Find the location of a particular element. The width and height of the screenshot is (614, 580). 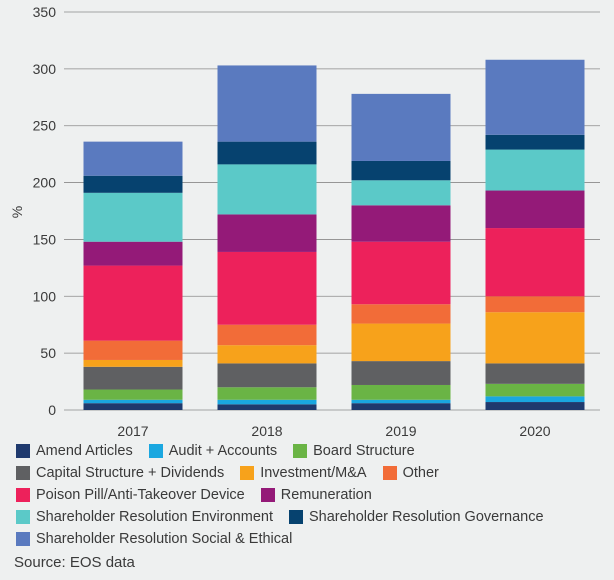

legend-label: Amend Articles is located at coordinates (84, 451).